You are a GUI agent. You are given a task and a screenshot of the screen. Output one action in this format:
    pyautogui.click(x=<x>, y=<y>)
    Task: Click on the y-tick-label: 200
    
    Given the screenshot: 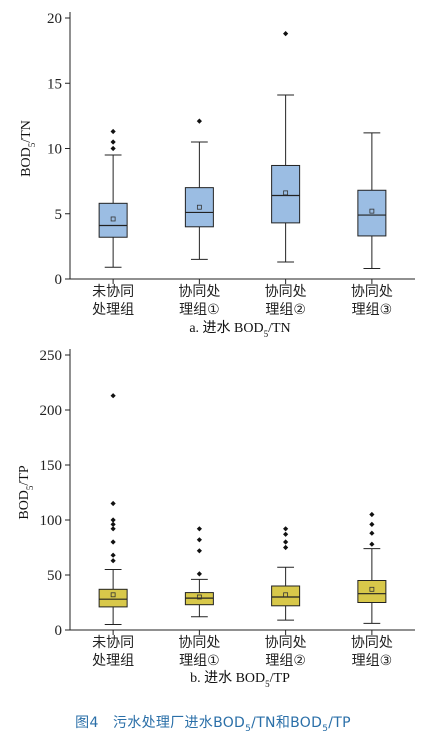 What is the action you would take?
    pyautogui.click(x=51, y=411)
    